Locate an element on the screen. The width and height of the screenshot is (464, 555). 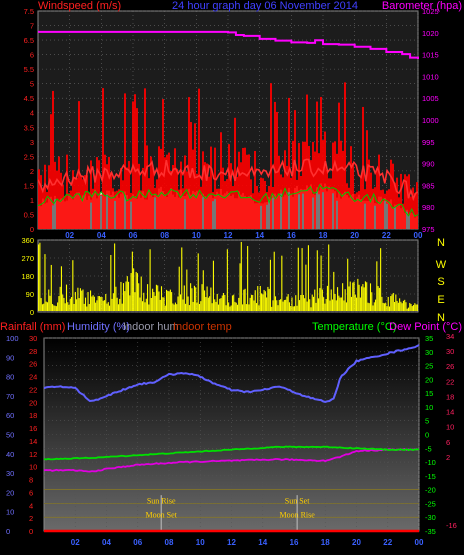
barometer-line is located at coordinates (228, 44).